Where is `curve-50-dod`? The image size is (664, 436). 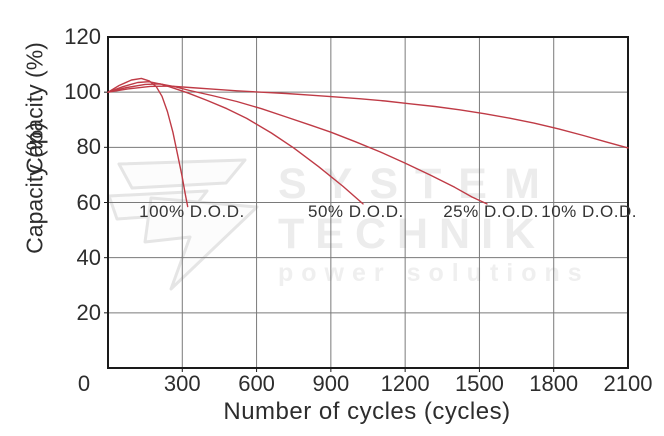 curve-50-dod is located at coordinates (235, 143).